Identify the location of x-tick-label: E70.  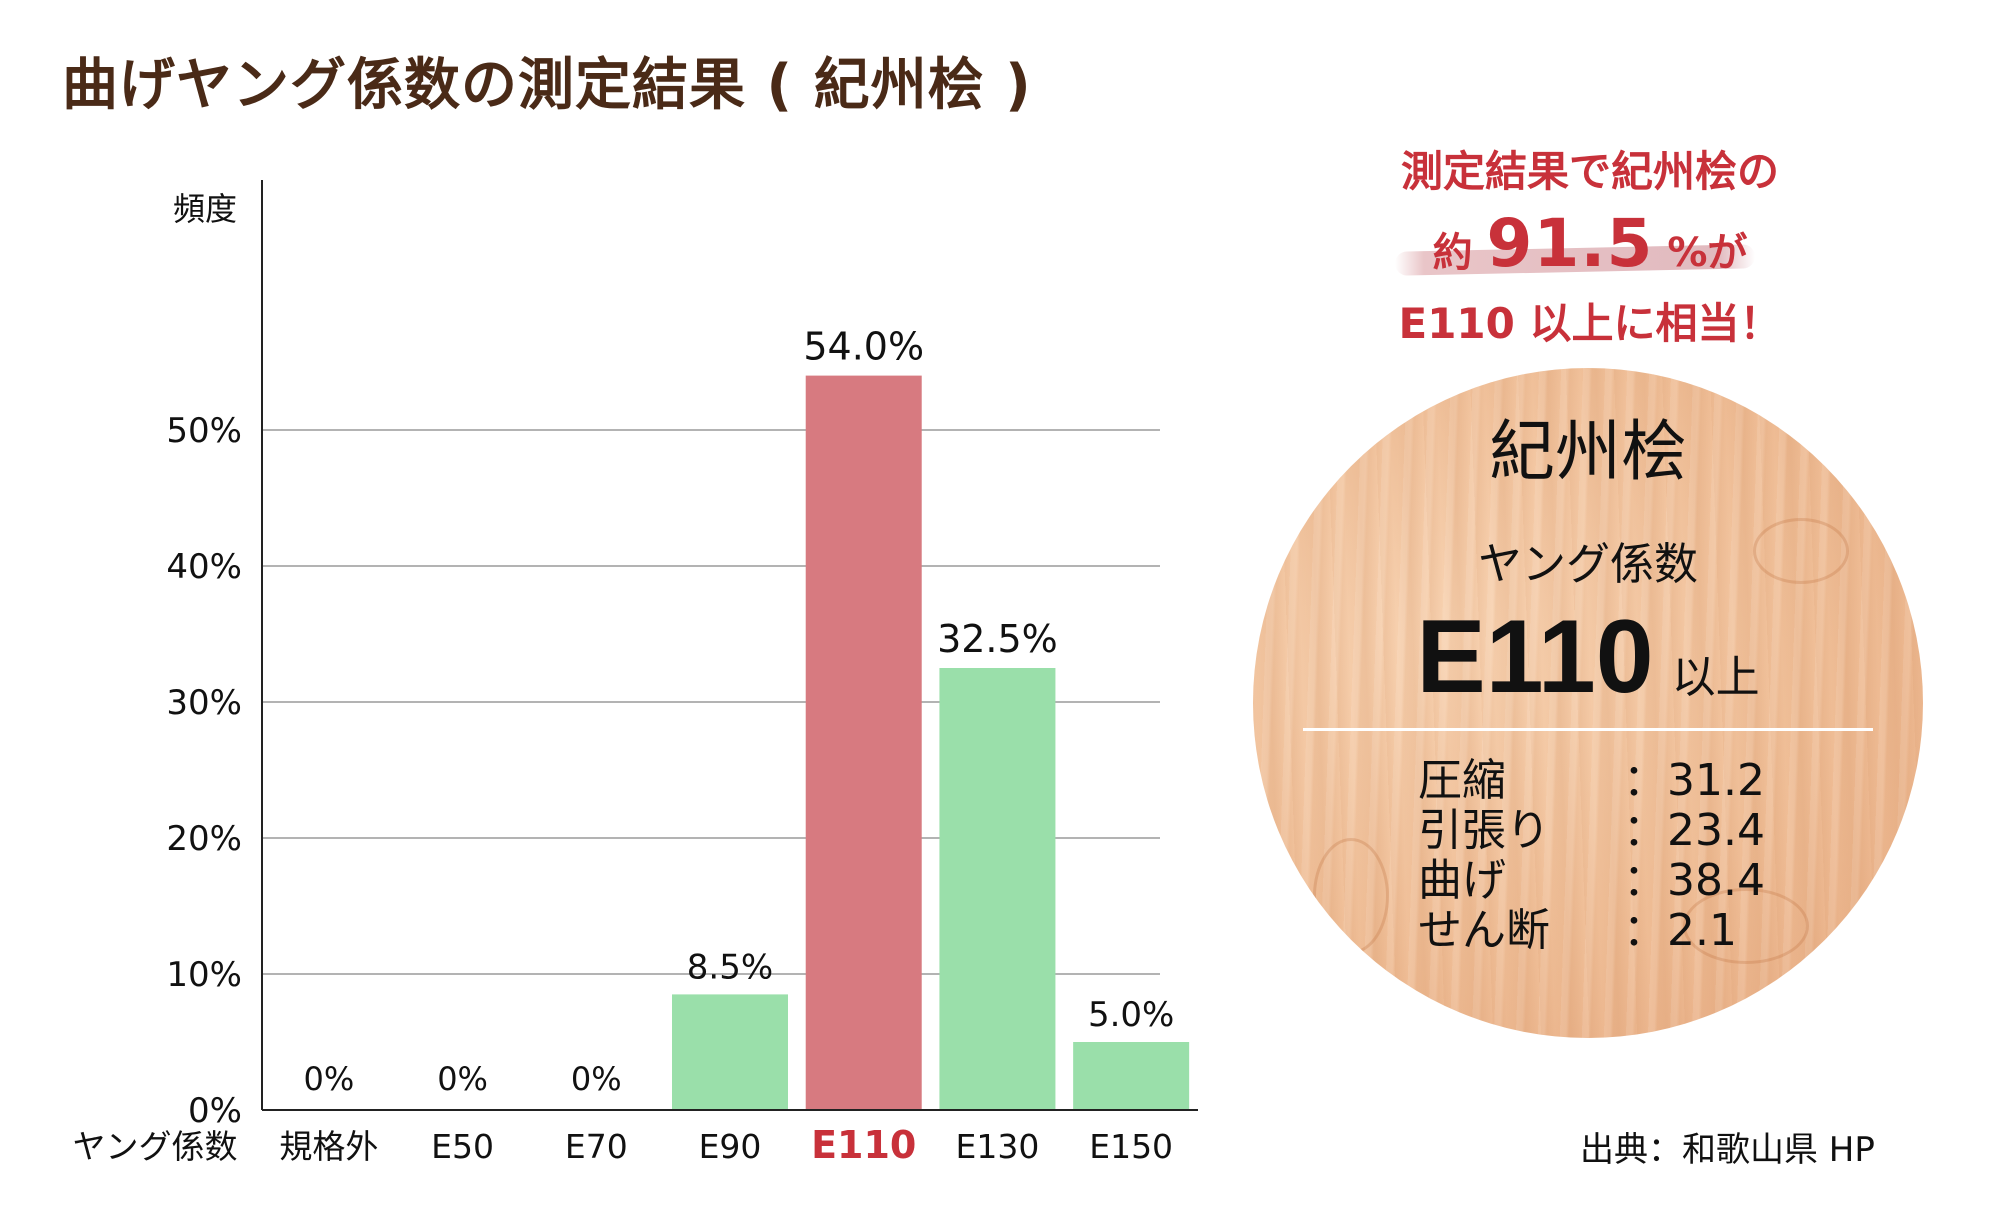
(596, 1146).